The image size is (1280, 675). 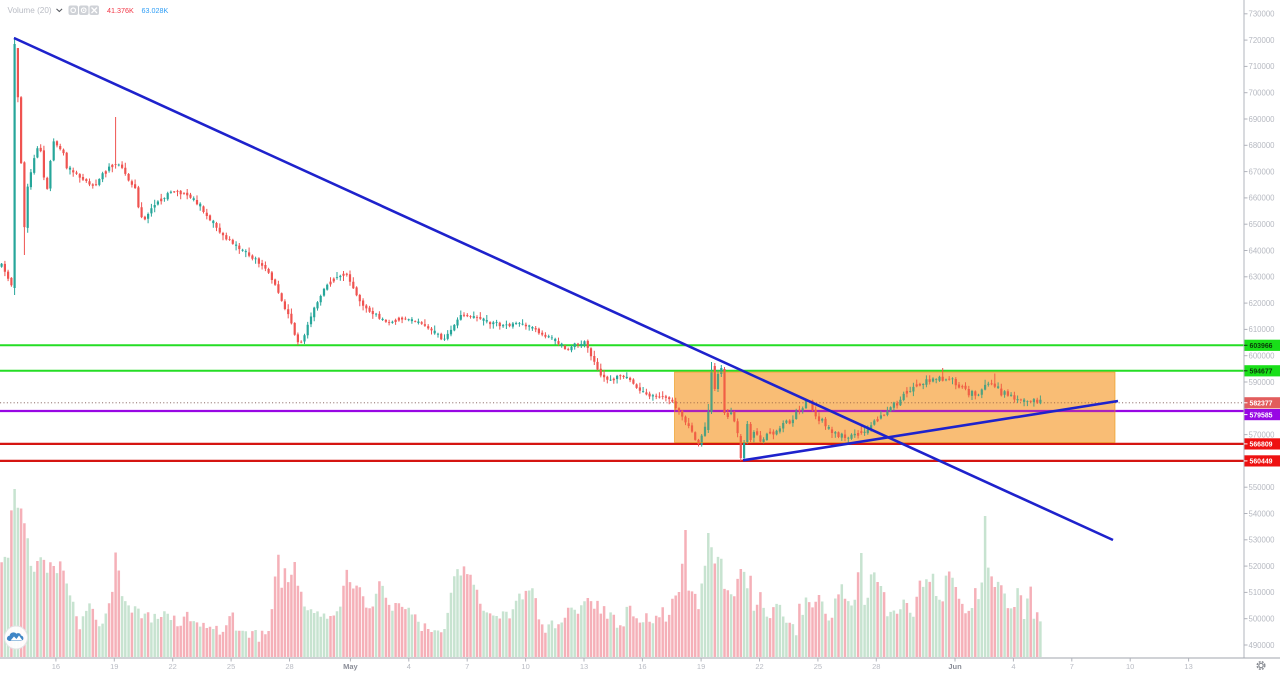 I want to click on svg-text: 700000, so click(x=1262, y=93).